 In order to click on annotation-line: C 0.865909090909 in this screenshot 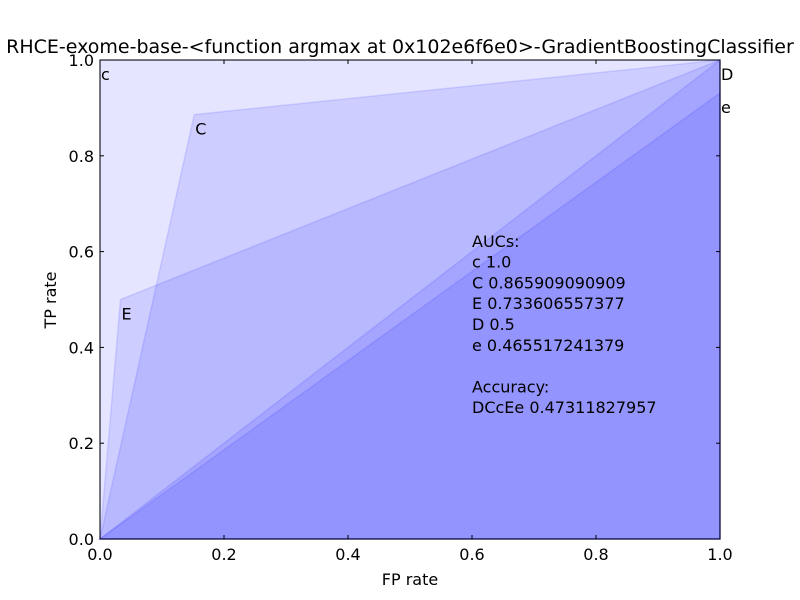, I will do `click(549, 282)`.